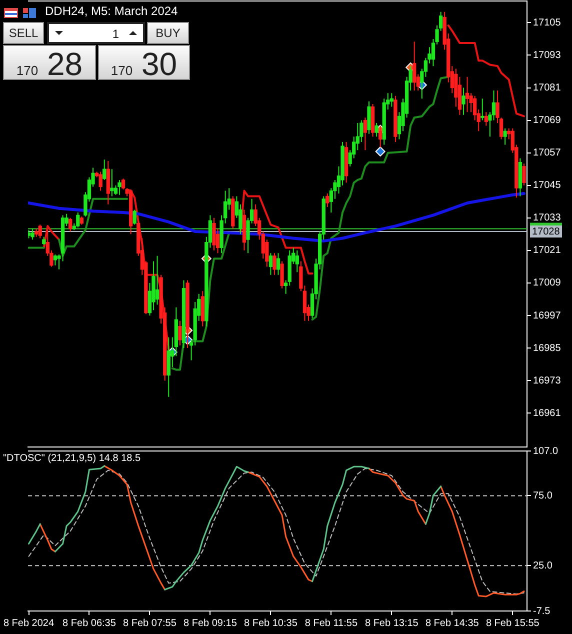  I want to click on y-tick-label: 16961, so click(547, 413).